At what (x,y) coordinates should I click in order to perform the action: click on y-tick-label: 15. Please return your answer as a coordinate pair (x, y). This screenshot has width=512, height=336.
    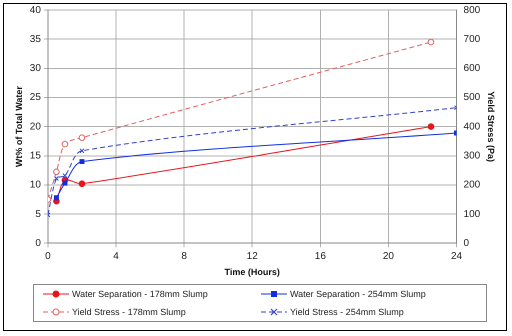
    Looking at the image, I should click on (36, 156).